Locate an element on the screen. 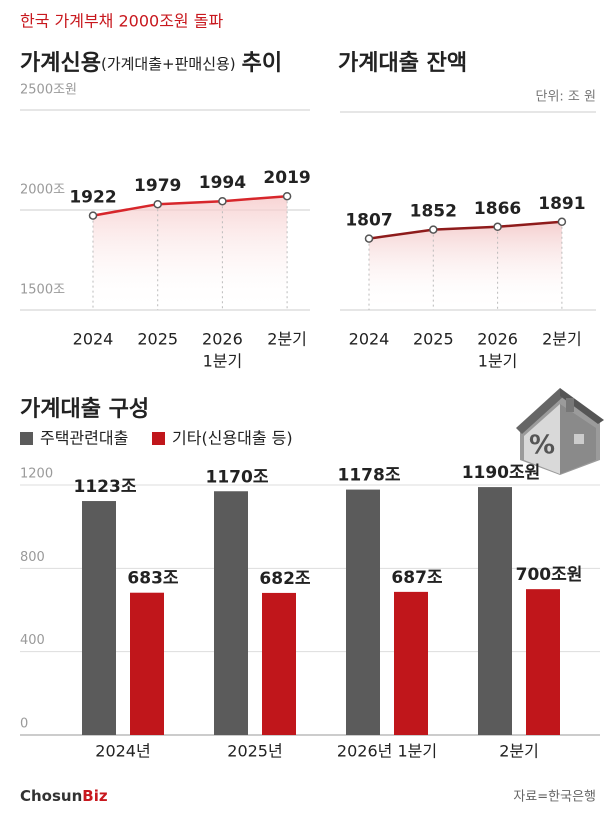 The width and height of the screenshot is (616, 821). value-label: 1979 is located at coordinates (157, 186).